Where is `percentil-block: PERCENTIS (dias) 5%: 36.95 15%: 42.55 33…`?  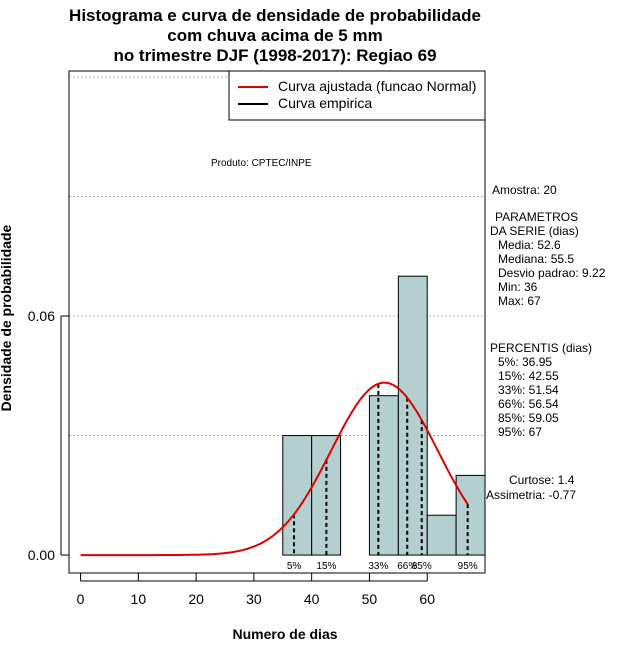
percentil-block: PERCENTIS (dias) 5%: 36.95 15%: 42.55 33… is located at coordinates (541, 390).